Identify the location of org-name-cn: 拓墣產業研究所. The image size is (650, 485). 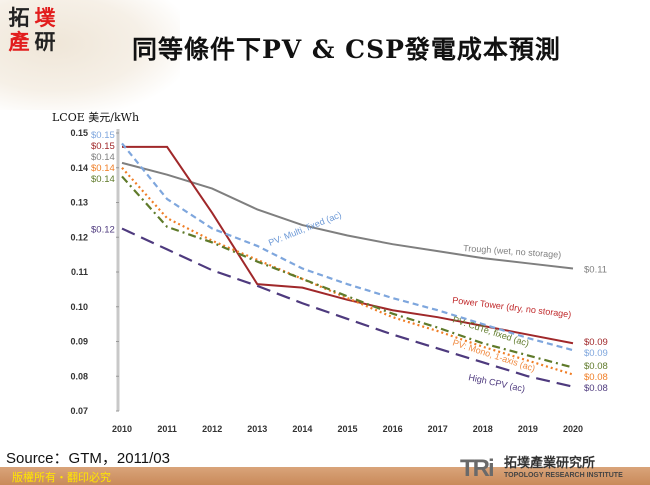
(550, 462).